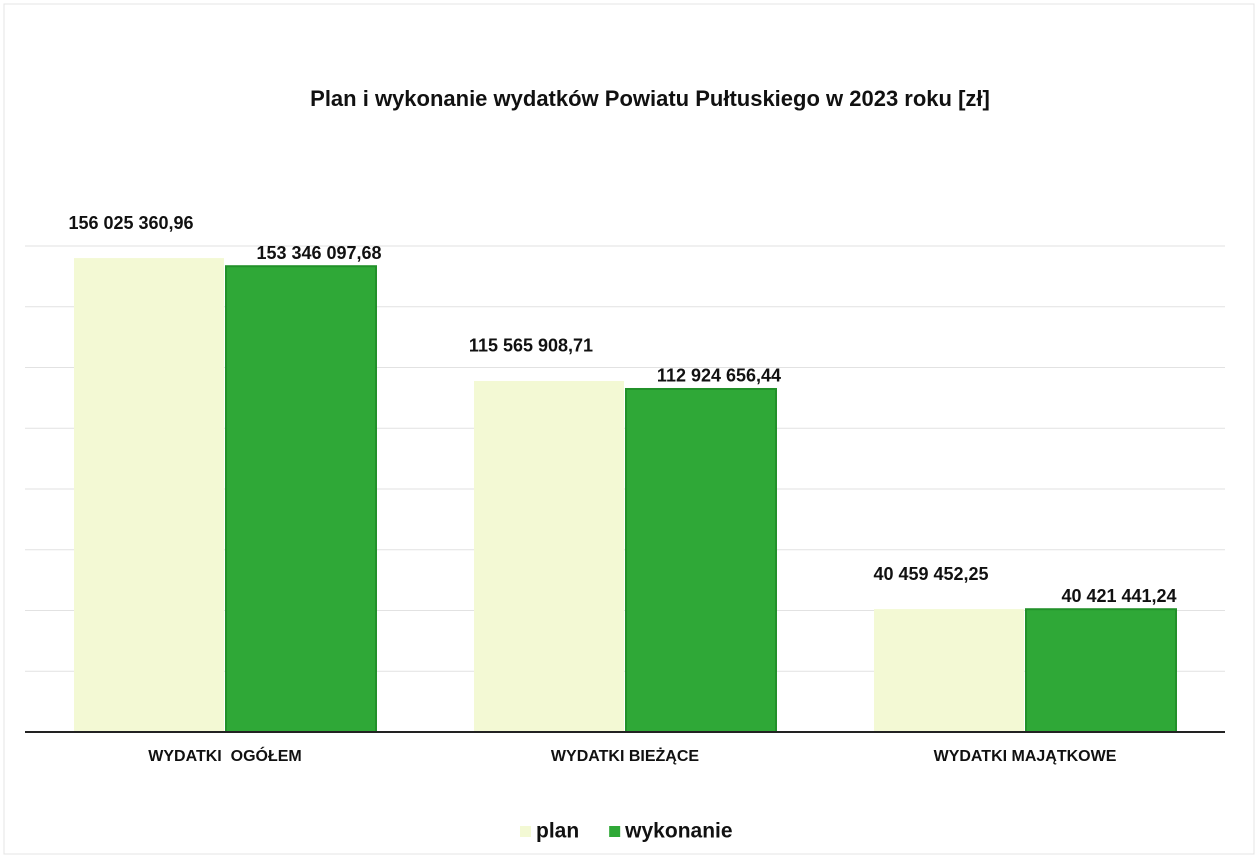  What do you see at coordinates (557, 831) in the screenshot?
I see `legend-label: plan` at bounding box center [557, 831].